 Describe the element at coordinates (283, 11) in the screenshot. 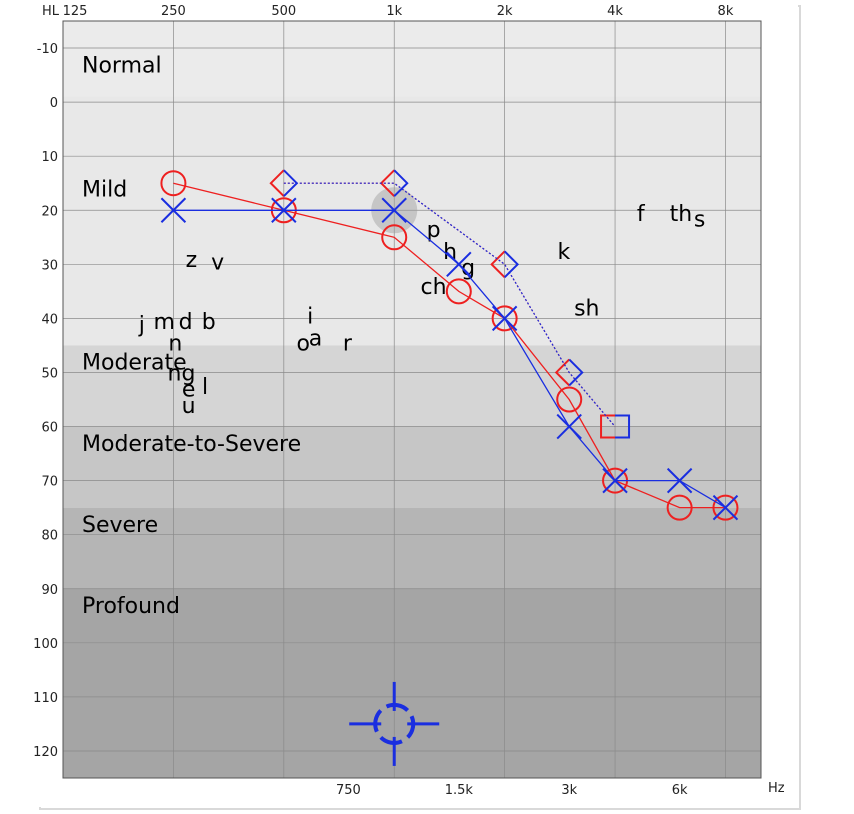

I see `x-top-tick-label: 500` at that location.